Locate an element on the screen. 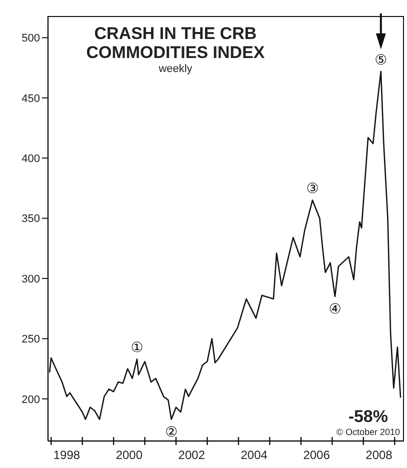  y-tick-label: 500 is located at coordinates (31, 38).